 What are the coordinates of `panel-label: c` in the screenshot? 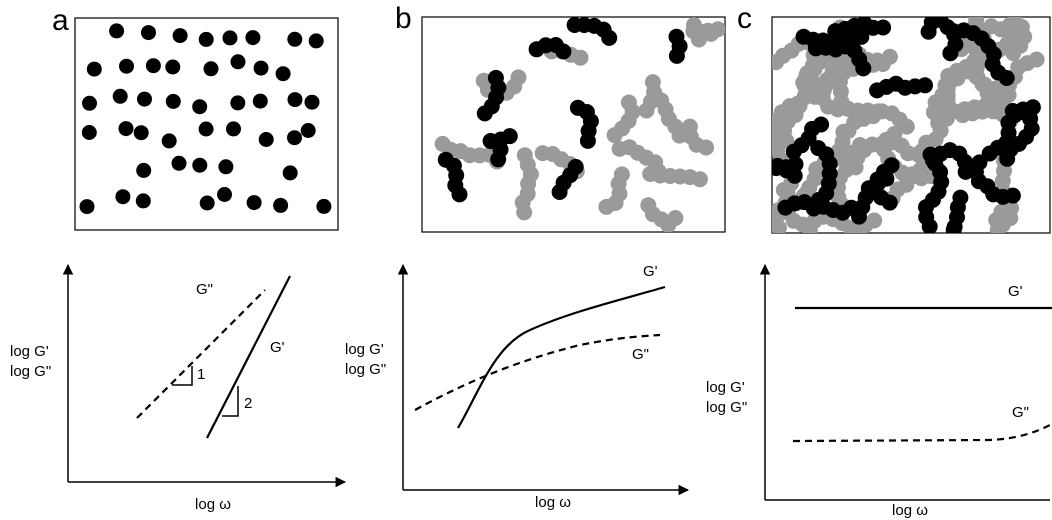 It's located at (744, 18).